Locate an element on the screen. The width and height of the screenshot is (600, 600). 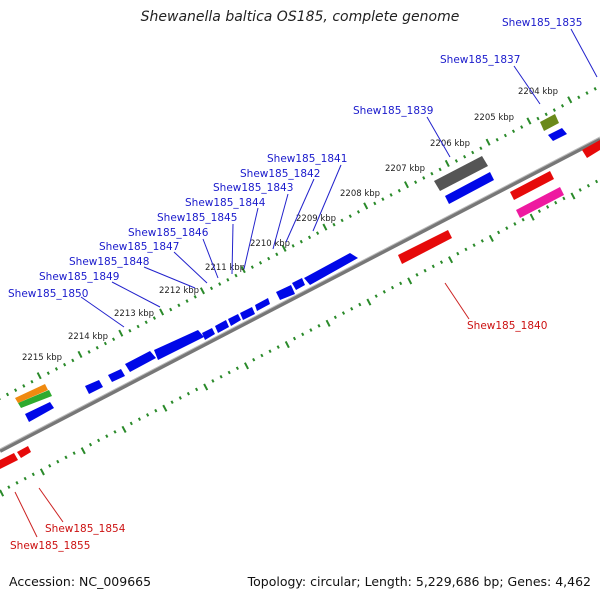
gene-blue-a is located at coordinates (116, 375).